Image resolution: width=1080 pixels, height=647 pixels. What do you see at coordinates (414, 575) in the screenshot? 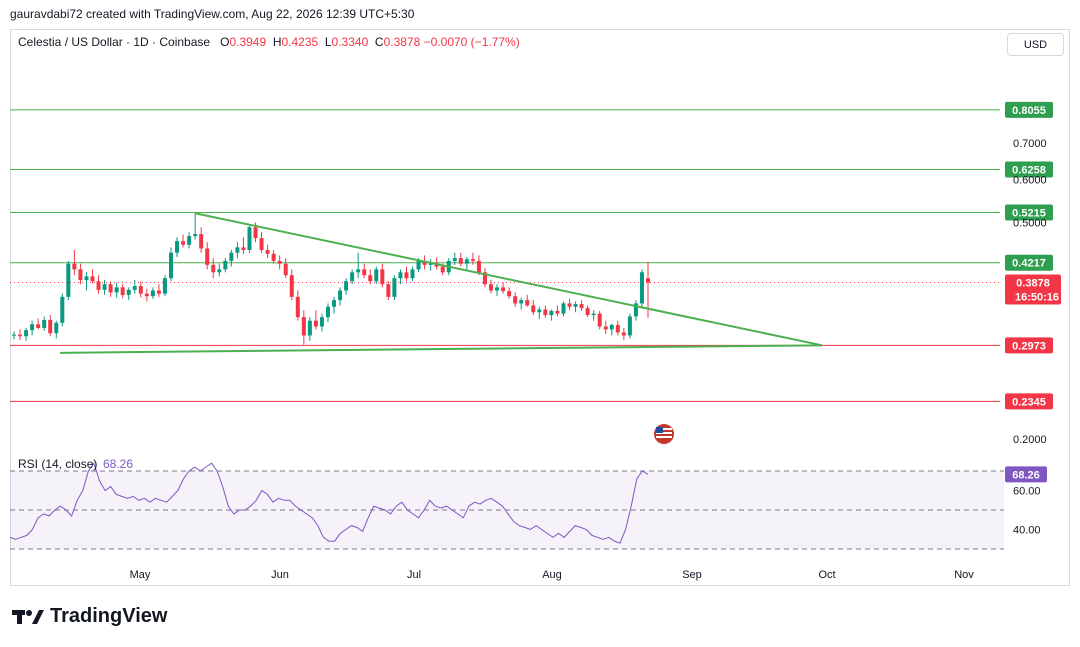
I see `time-tick-label: Jul` at bounding box center [414, 575].